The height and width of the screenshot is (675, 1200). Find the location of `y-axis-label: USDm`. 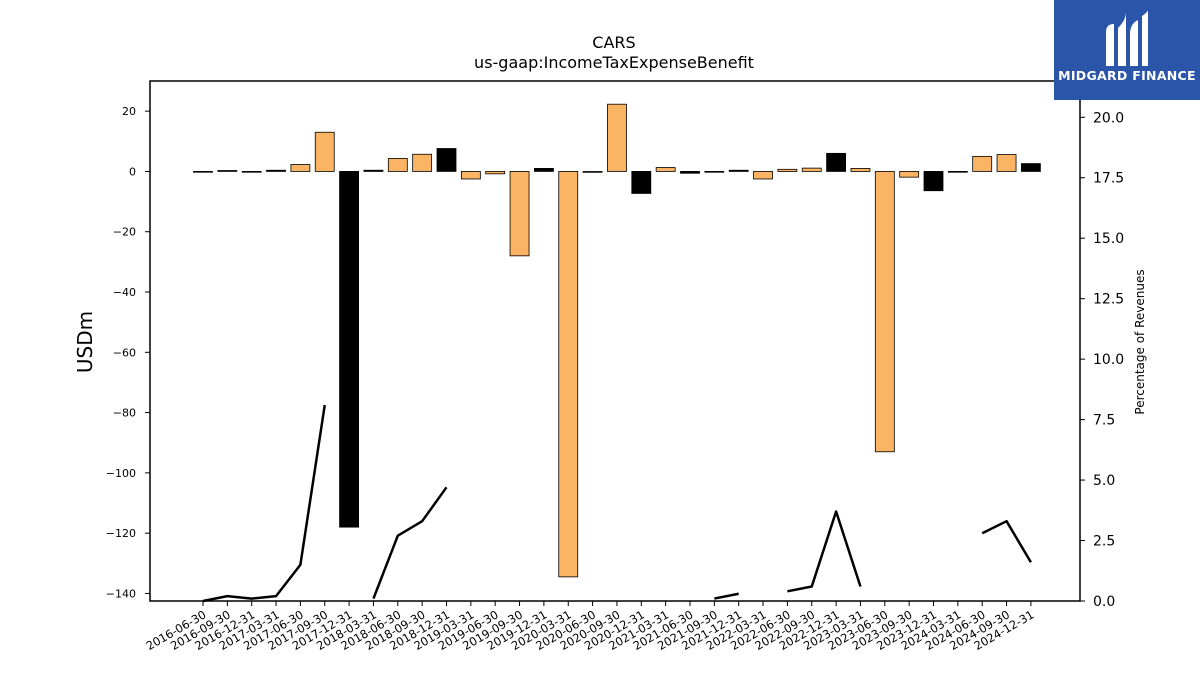

y-axis-label: USDm is located at coordinates (85, 342).